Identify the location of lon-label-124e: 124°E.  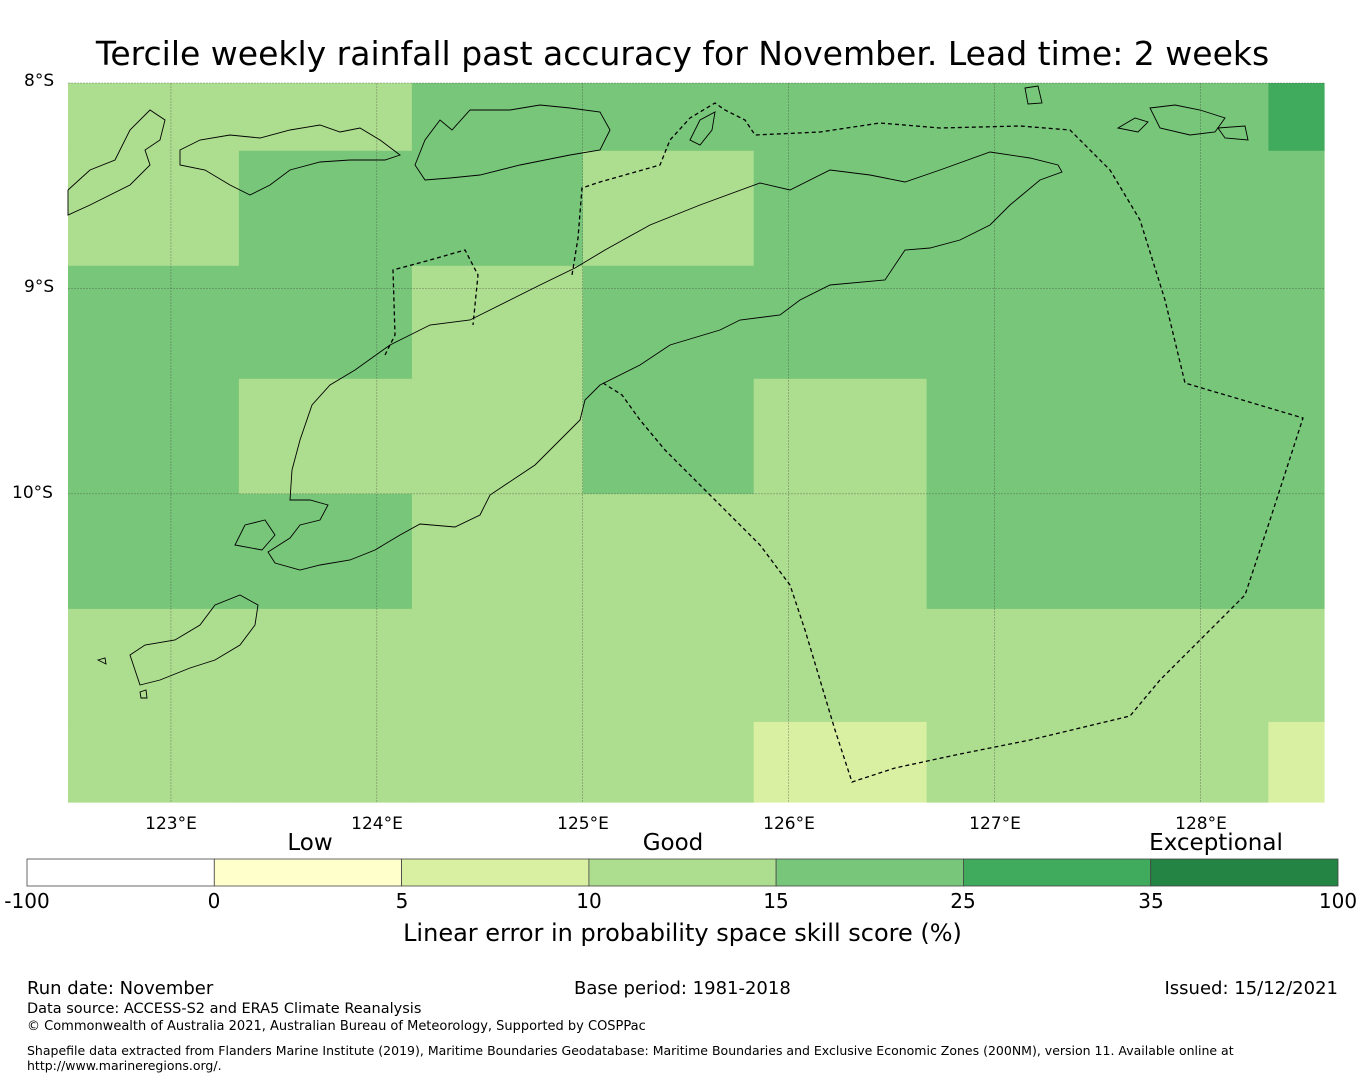
(377, 824).